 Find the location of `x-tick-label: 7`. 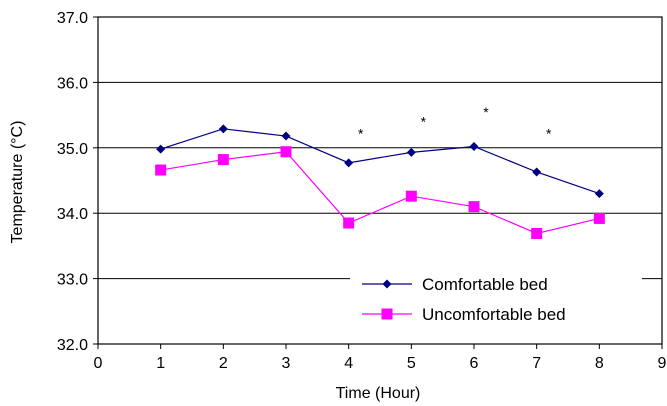

x-tick-label: 7 is located at coordinates (536, 363).